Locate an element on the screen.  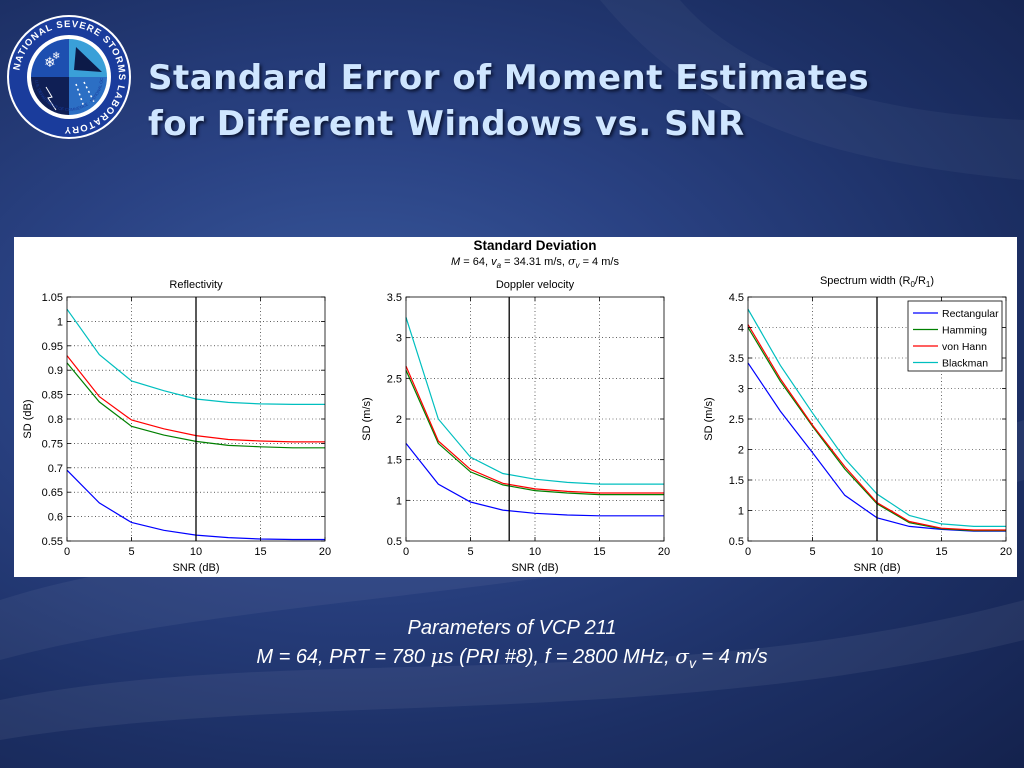
panel-title: Spectrum width (R0/R1) is located at coordinates (877, 282).